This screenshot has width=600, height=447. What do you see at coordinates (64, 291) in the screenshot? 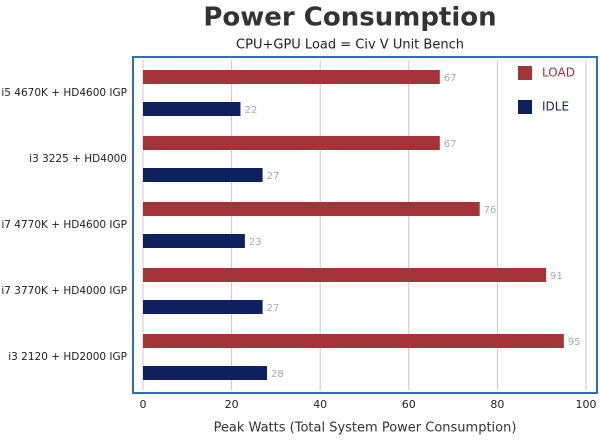
I see `y-tick-label: i7 3770K + HD4000 IGP` at bounding box center [64, 291].